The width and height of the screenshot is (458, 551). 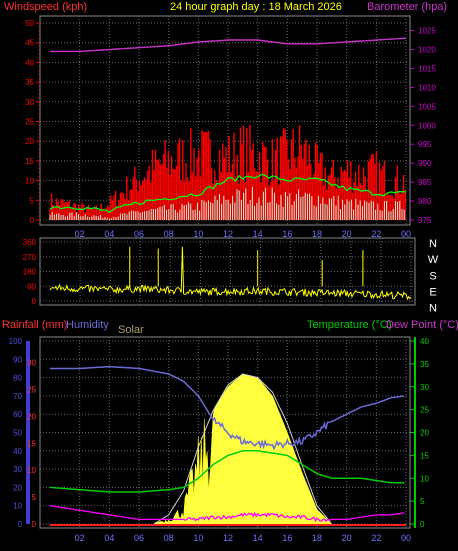 What do you see at coordinates (29, 102) in the screenshot?
I see `wind-y-tick: 30` at bounding box center [29, 102].